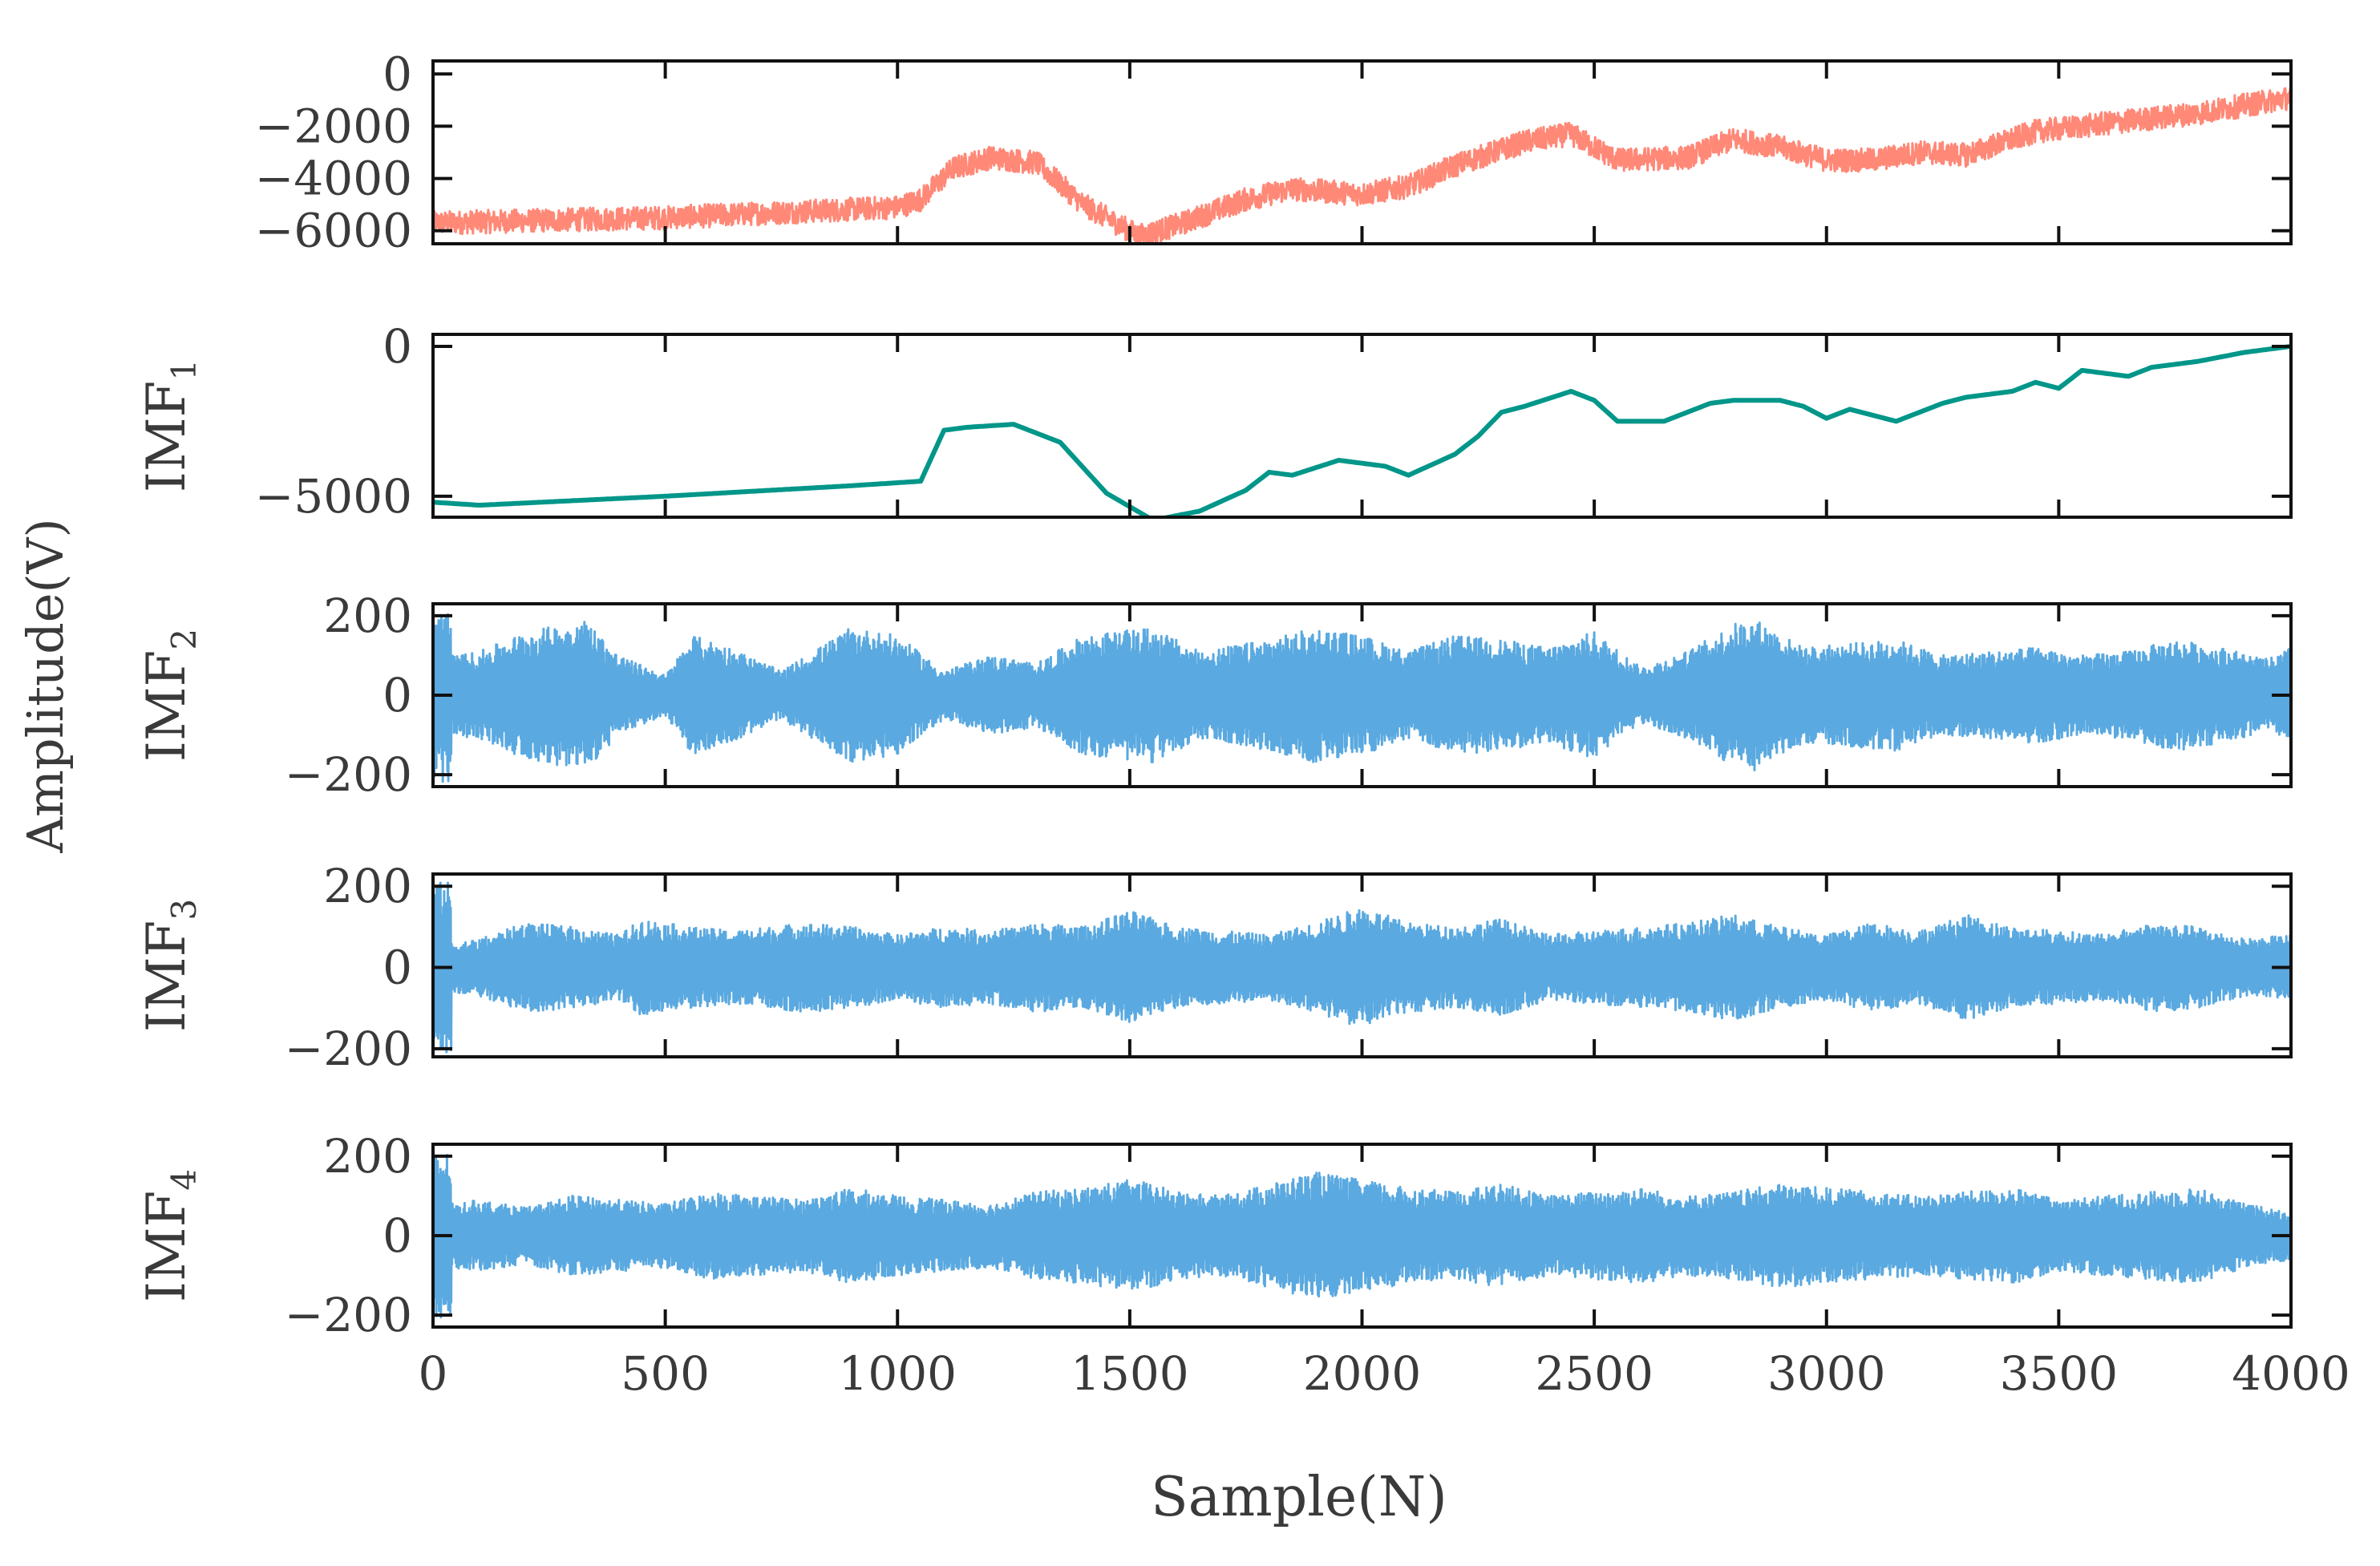 This screenshot has width=2380, height=1566. I want to click on series-line-imf4, so click(1362, 1236).